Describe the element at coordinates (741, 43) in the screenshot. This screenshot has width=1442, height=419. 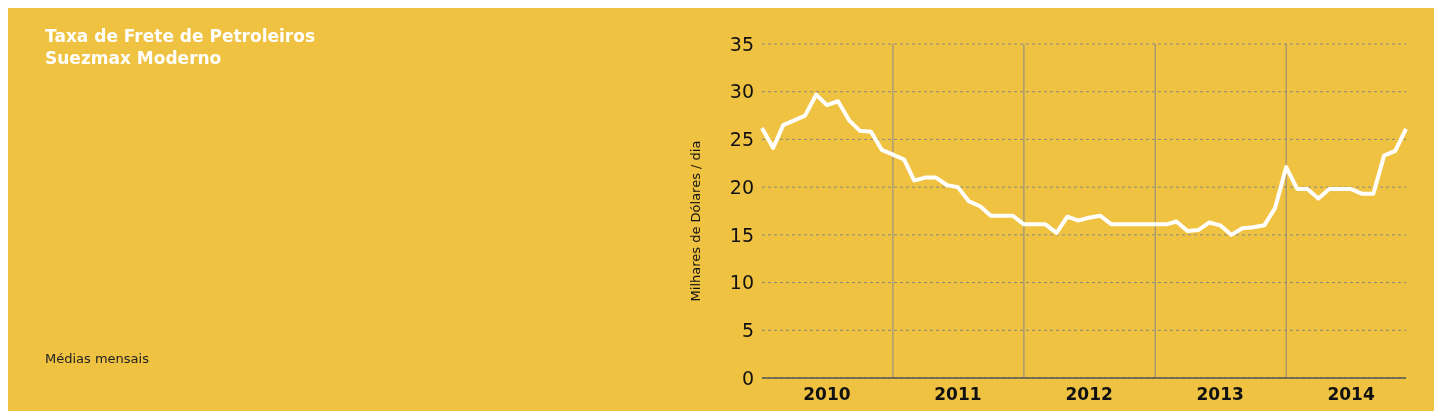
I see `y-tick-label: 35` at that location.